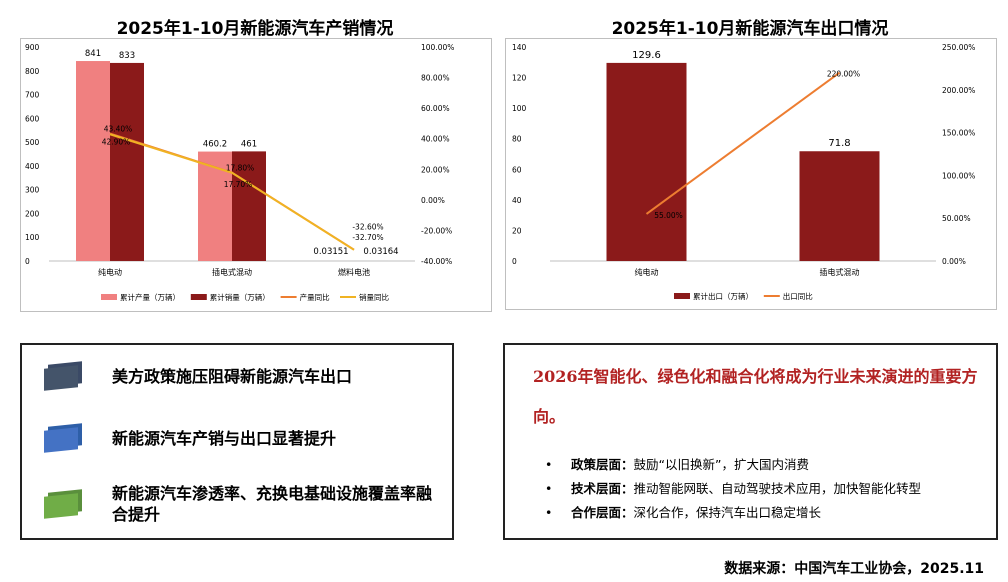  I want to click on y-left-tick-label: 700, so click(32, 95).